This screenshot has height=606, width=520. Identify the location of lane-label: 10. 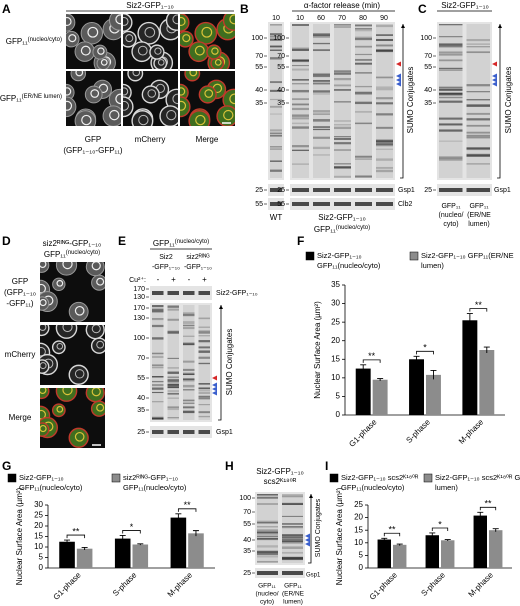
(276, 18).